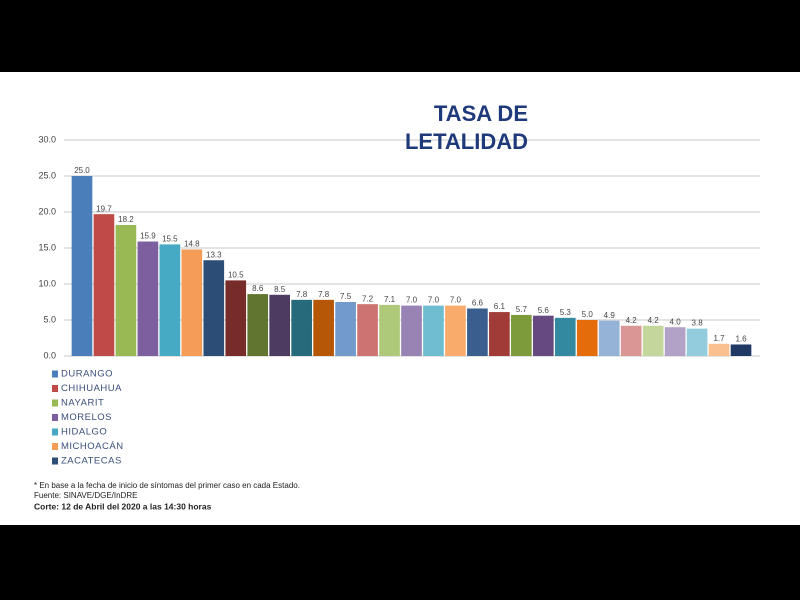  What do you see at coordinates (192, 244) in the screenshot?
I see `data-label: 14.8` at bounding box center [192, 244].